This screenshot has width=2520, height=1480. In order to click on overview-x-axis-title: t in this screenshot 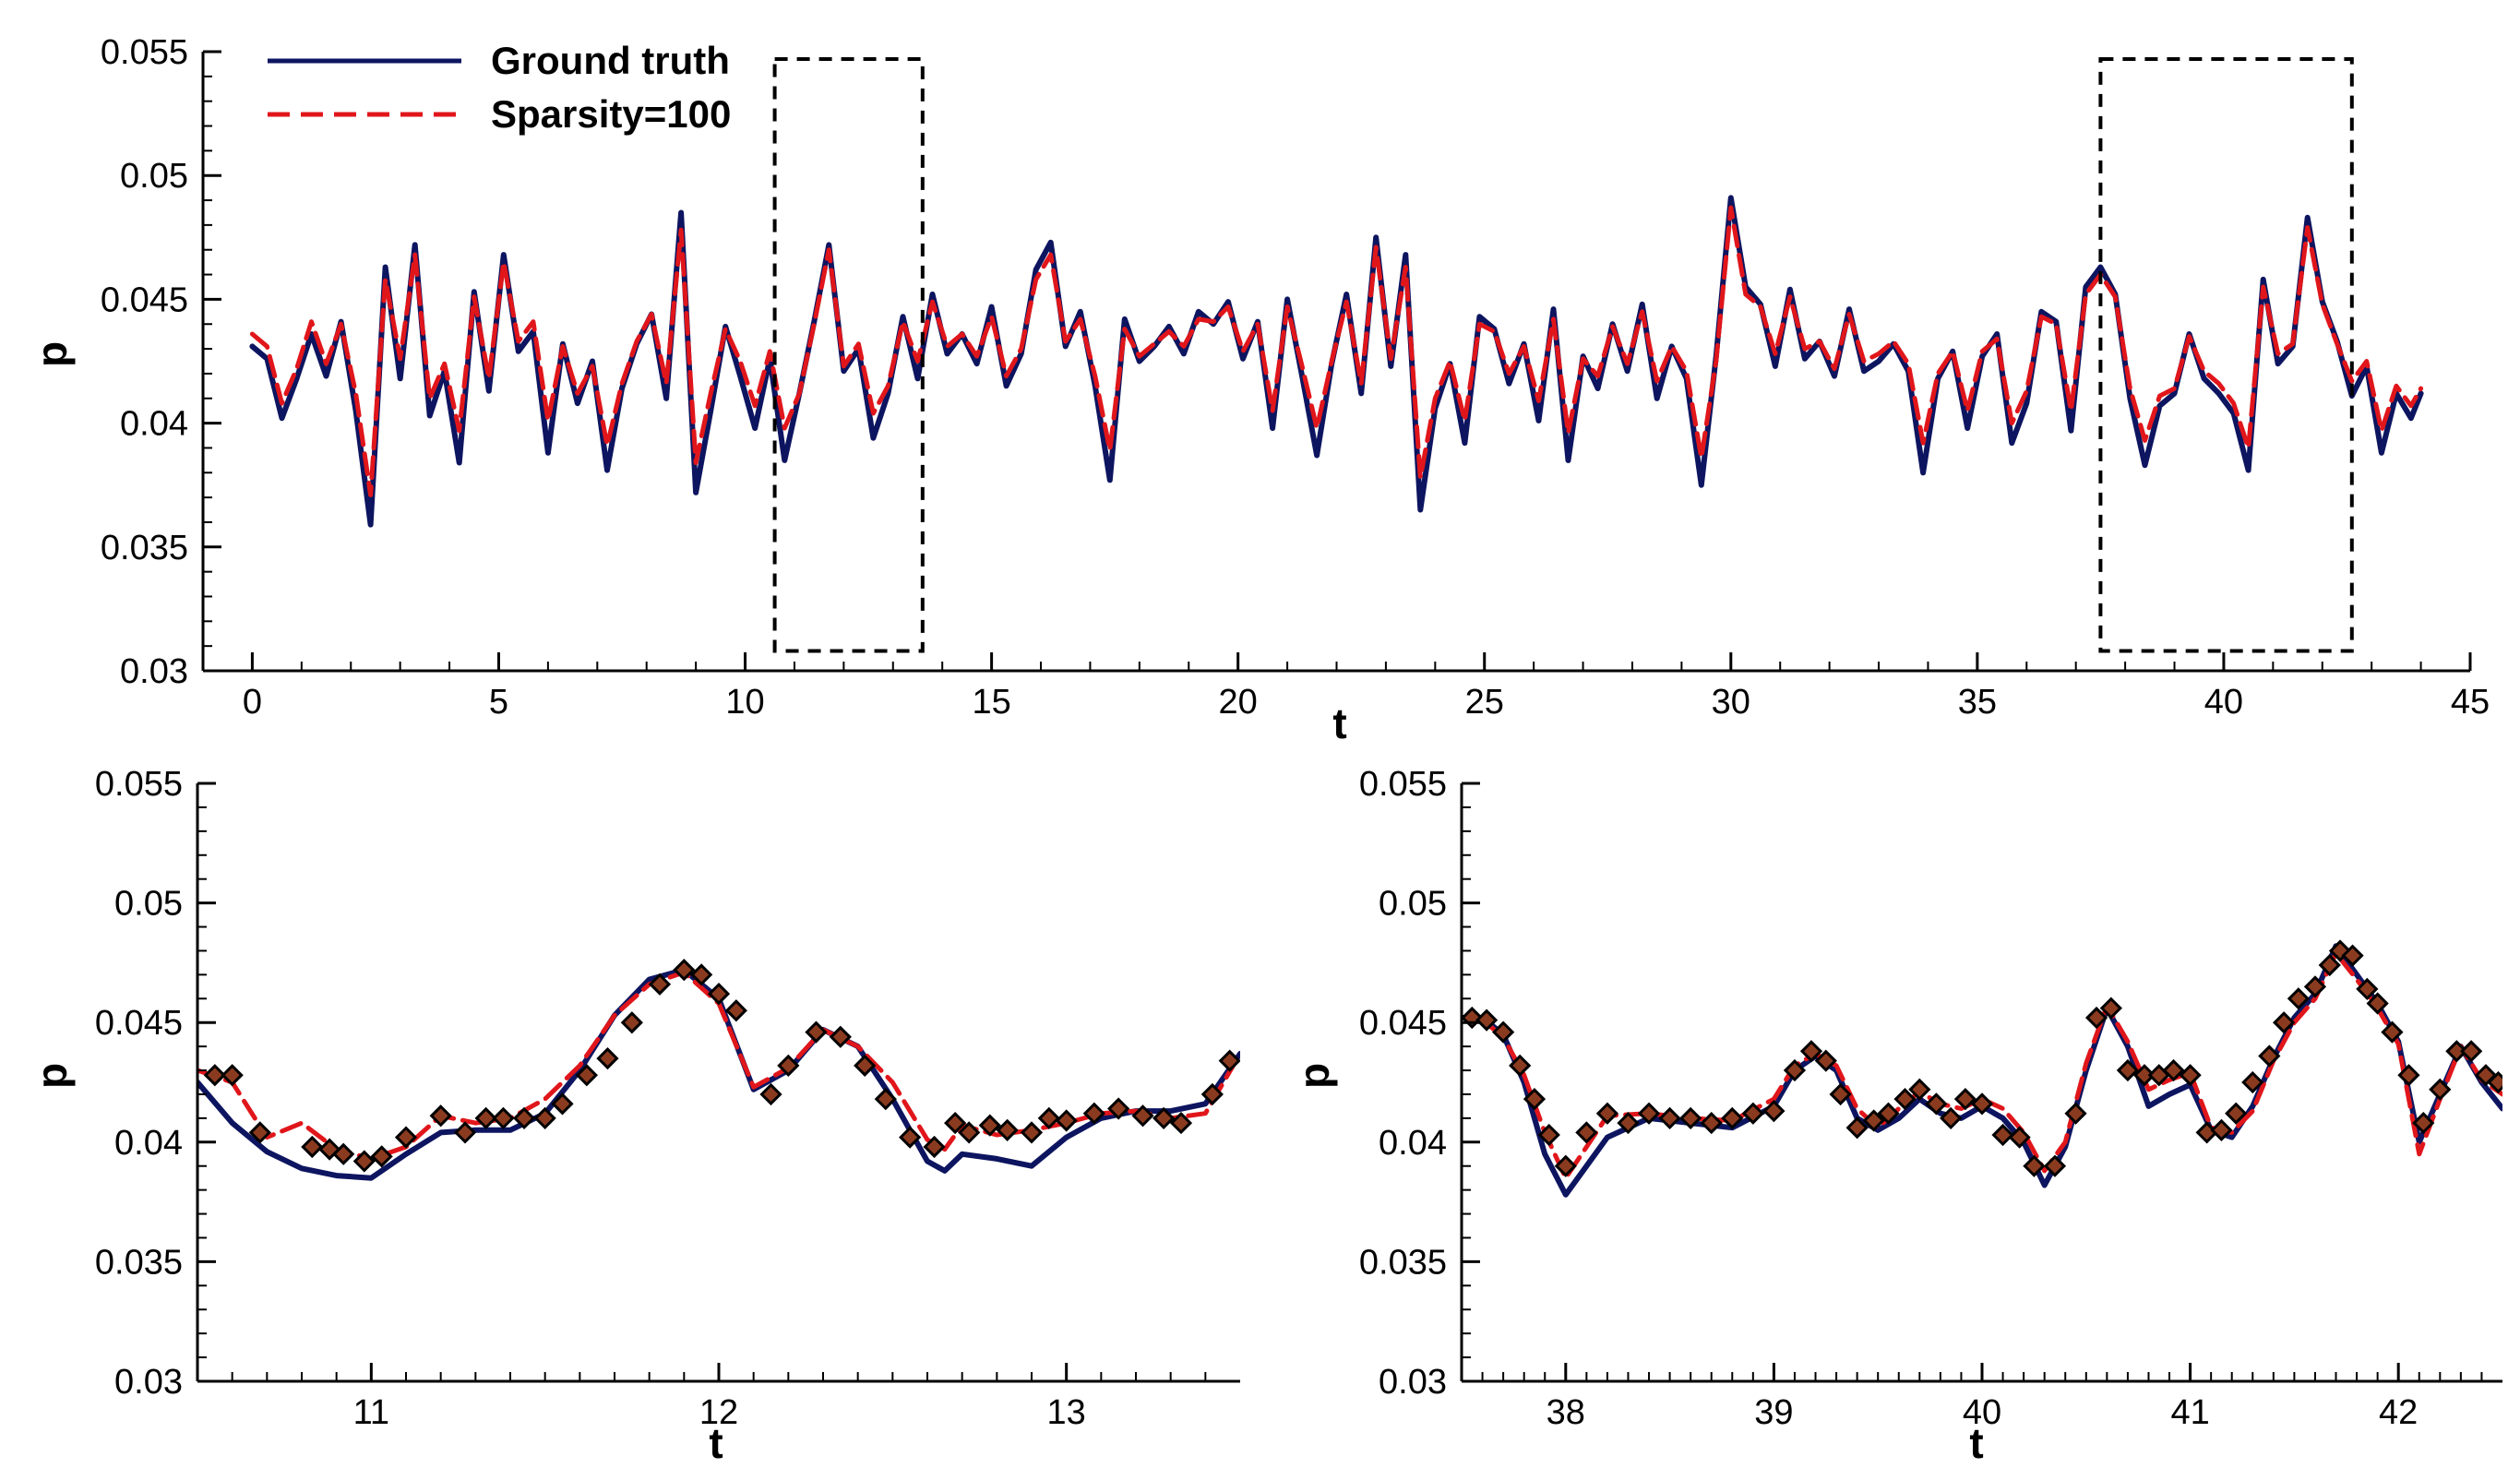, I will do `click(1339, 723)`.